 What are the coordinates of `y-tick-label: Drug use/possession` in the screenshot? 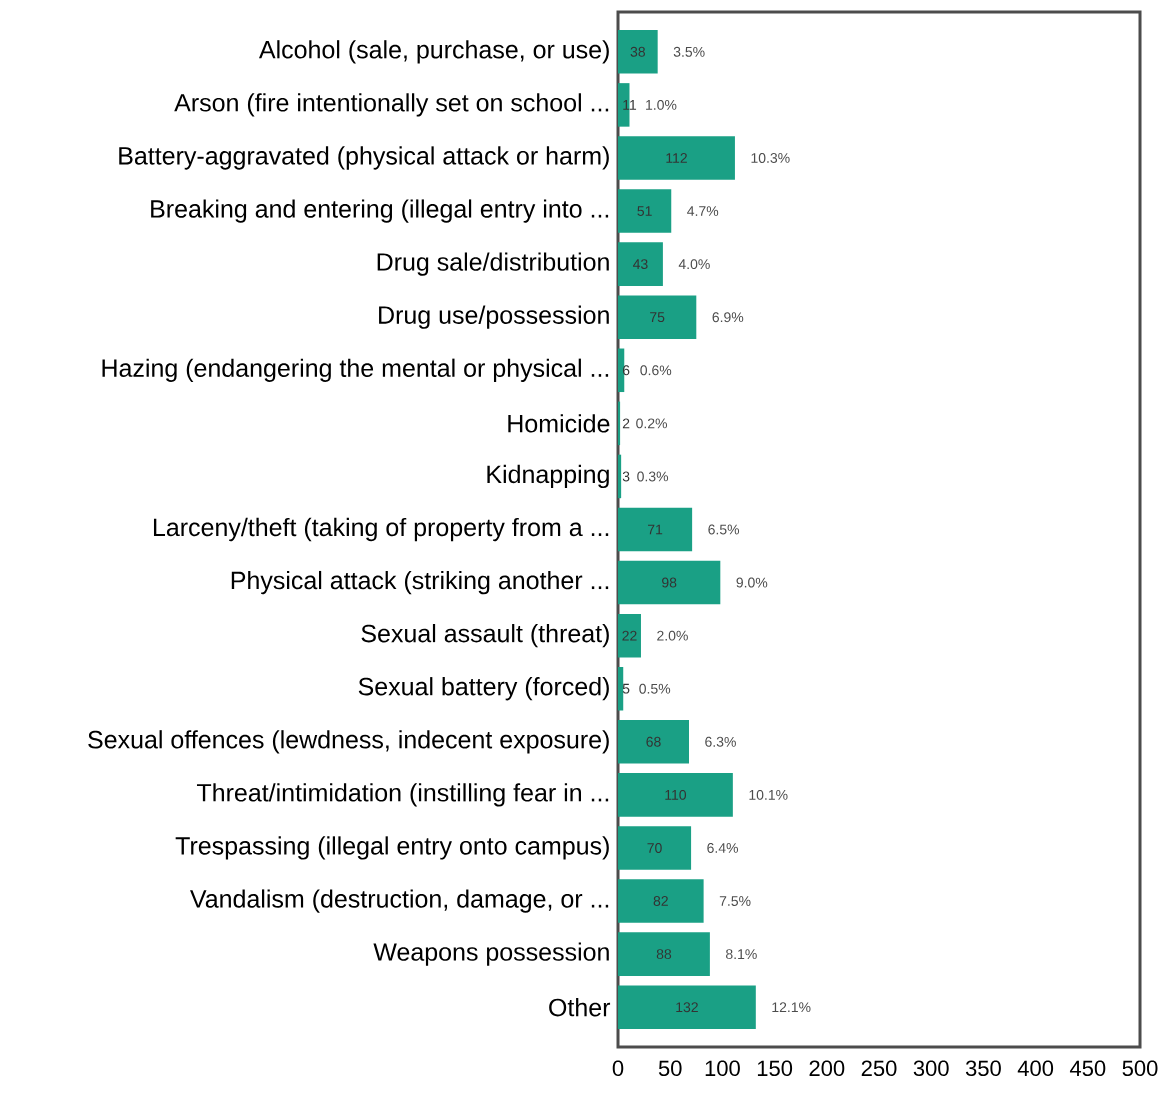 It's located at (494, 317).